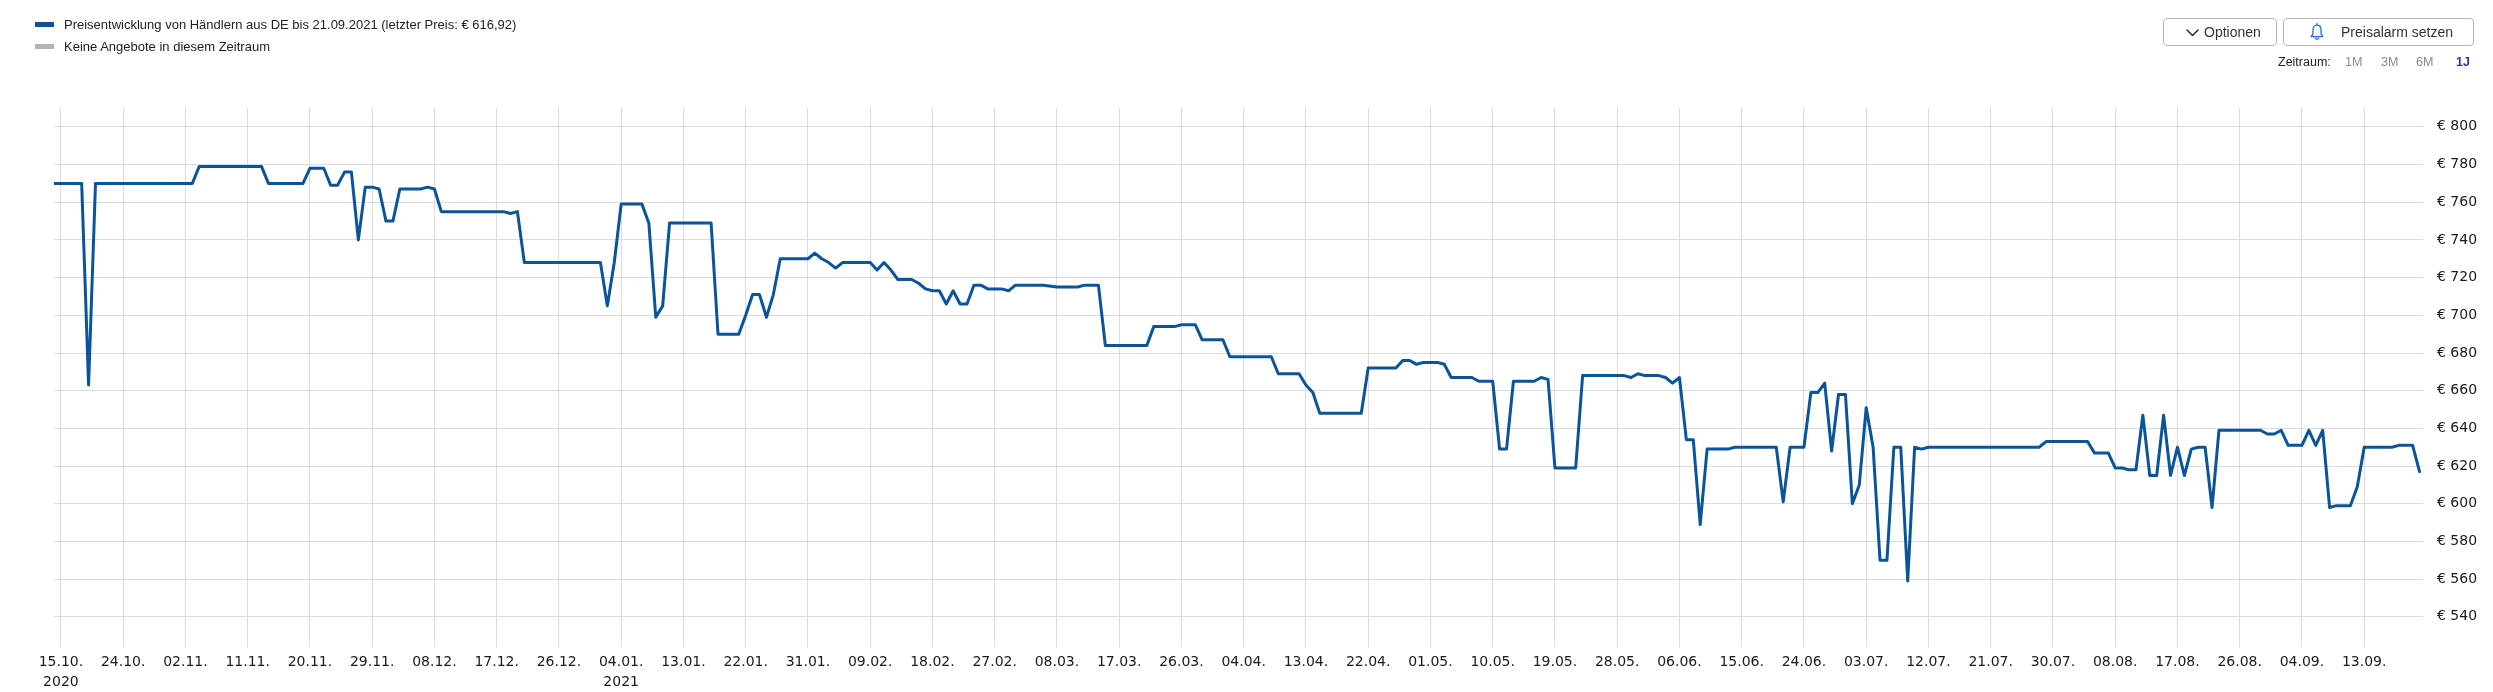  What do you see at coordinates (2457, 276) in the screenshot?
I see `y-tick-label: € 720` at bounding box center [2457, 276].